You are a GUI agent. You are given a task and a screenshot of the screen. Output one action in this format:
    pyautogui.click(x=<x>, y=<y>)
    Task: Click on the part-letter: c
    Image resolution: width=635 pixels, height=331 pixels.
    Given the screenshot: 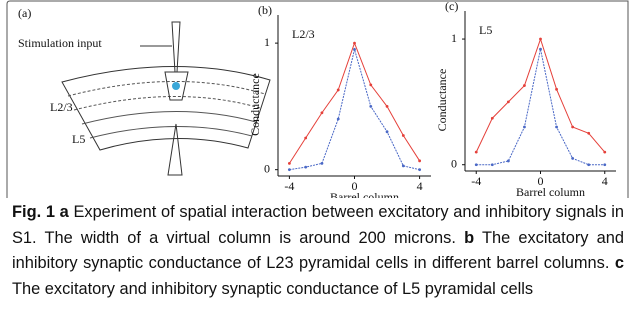 What is the action you would take?
    pyautogui.click(x=619, y=263)
    